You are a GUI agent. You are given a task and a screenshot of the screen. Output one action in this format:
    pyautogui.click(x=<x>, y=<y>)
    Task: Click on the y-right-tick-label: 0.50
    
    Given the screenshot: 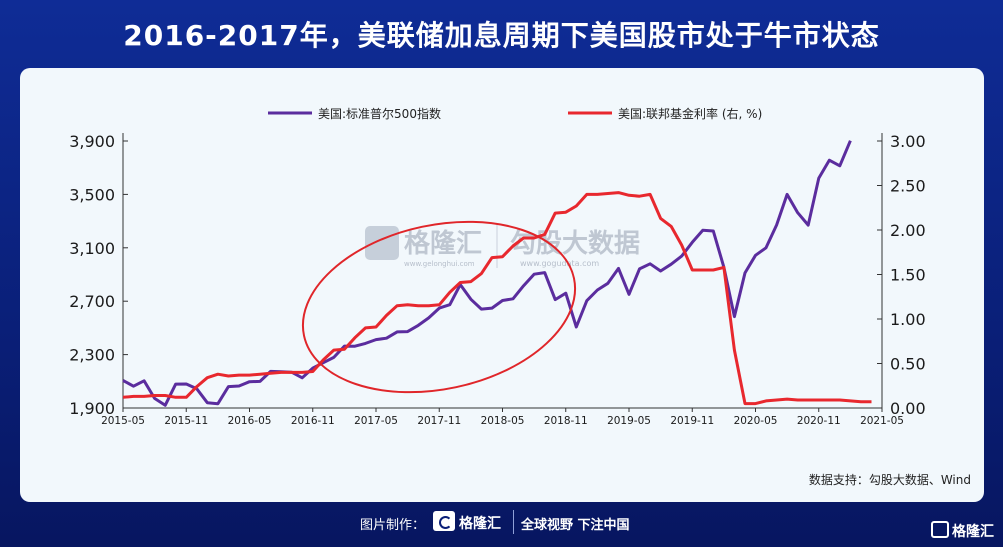 What is the action you would take?
    pyautogui.click(x=908, y=364)
    